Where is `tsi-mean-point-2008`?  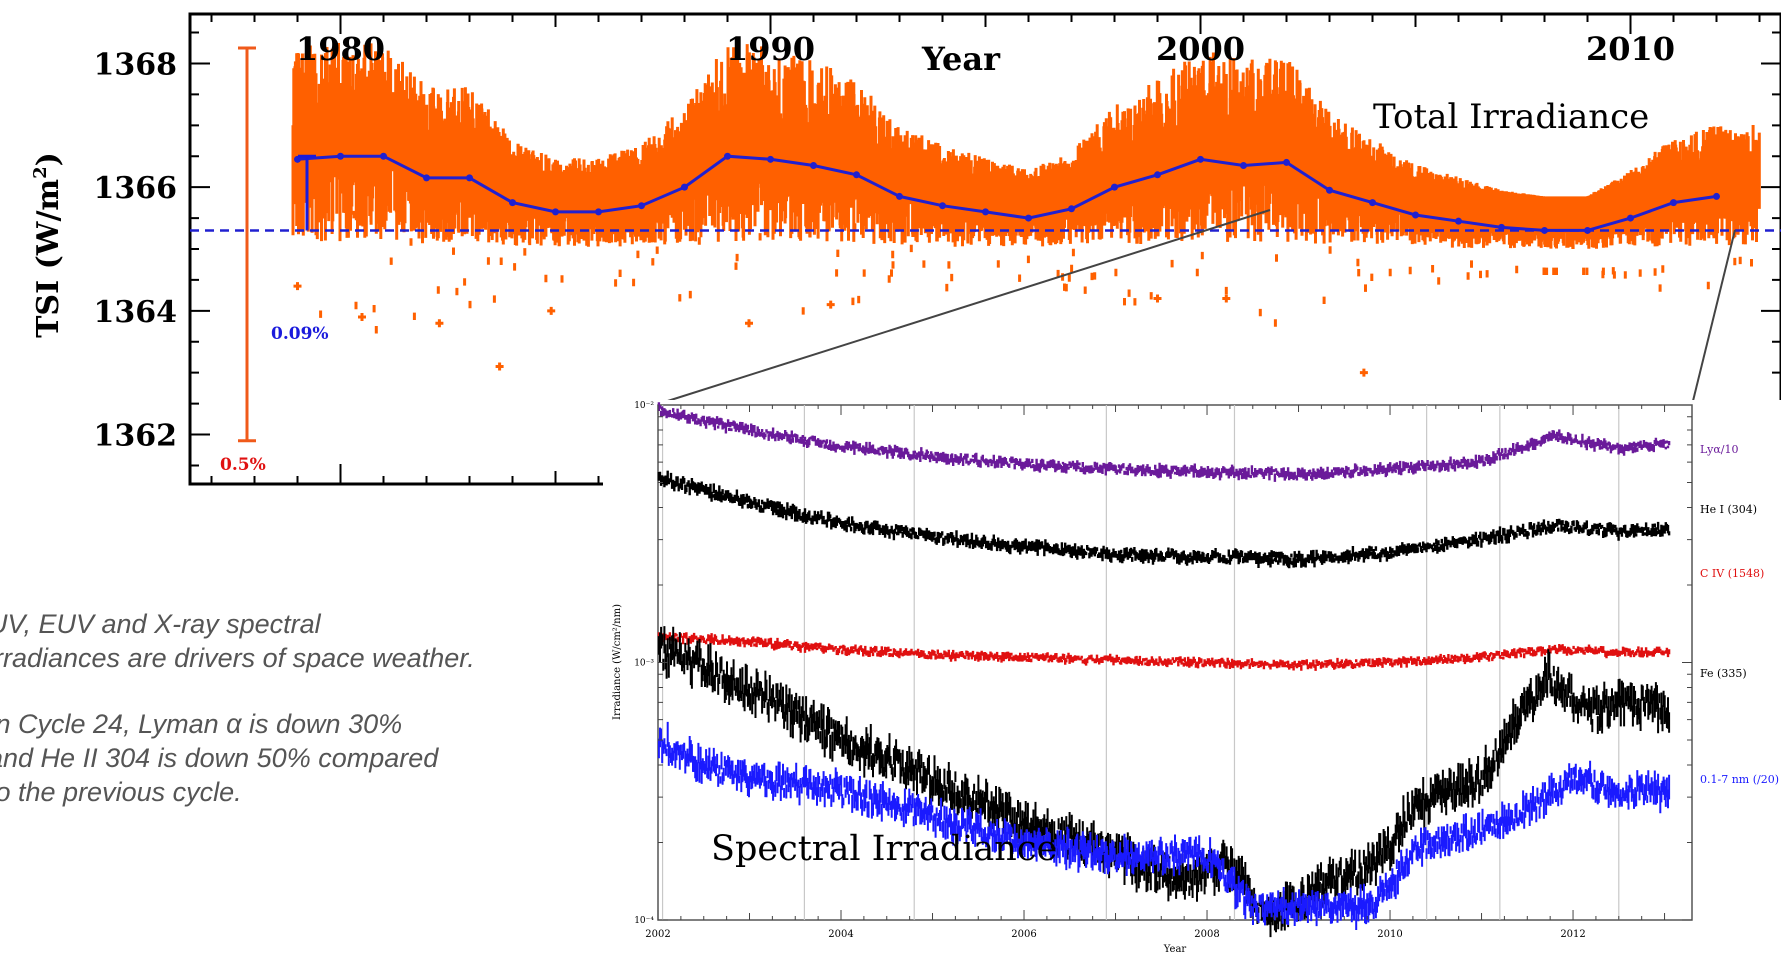
tsi-mean-point-2008 is located at coordinates (1544, 230).